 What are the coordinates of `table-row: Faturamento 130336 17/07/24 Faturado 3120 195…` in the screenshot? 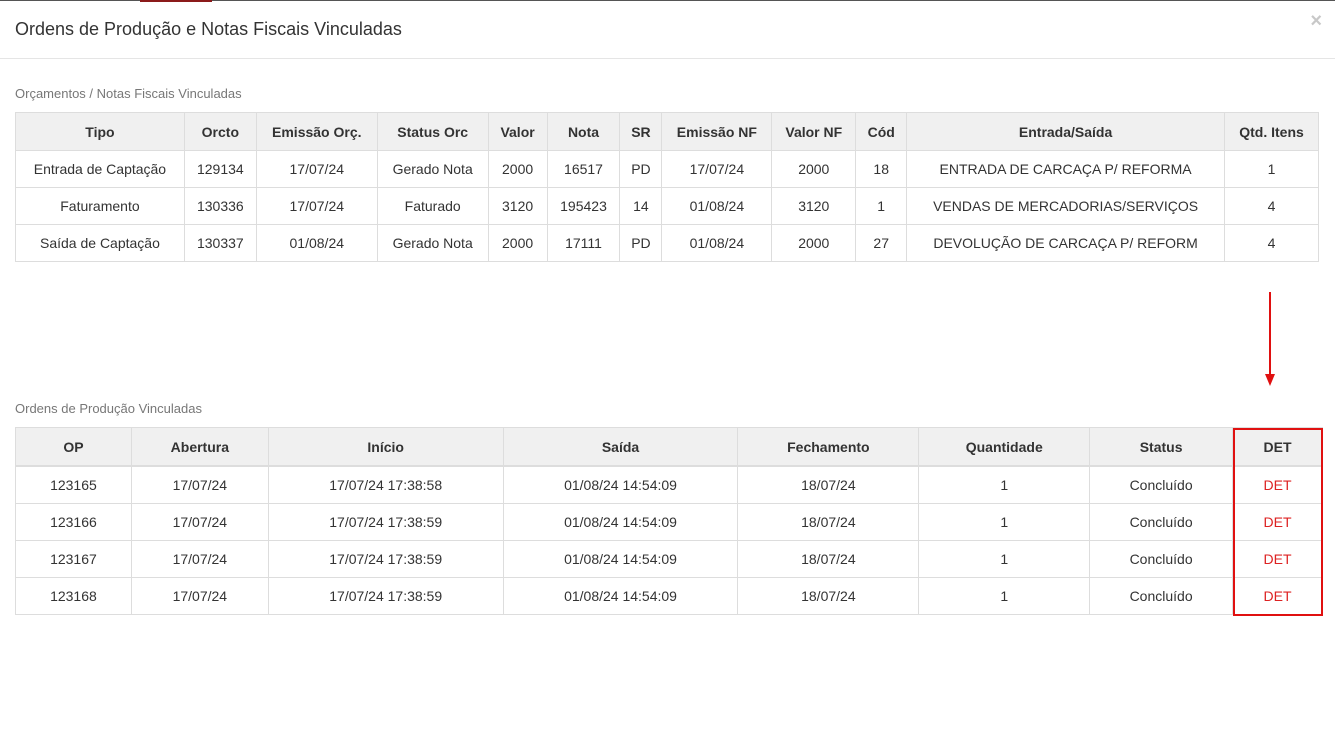 It's located at (667, 206).